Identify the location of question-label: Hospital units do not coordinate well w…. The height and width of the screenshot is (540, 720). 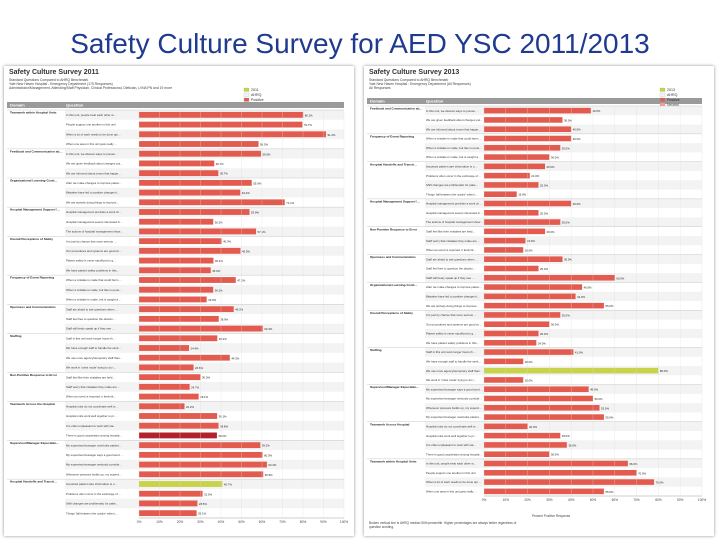
(452, 426).